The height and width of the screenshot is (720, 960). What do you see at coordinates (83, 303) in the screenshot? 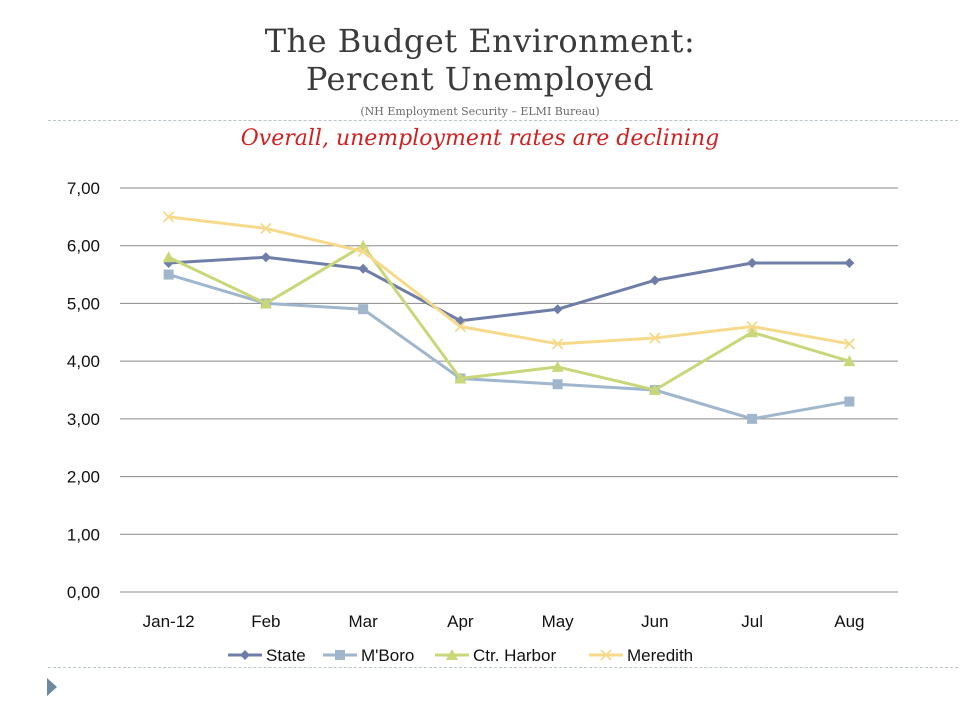
I see `y-tick-label: 5,00` at bounding box center [83, 303].